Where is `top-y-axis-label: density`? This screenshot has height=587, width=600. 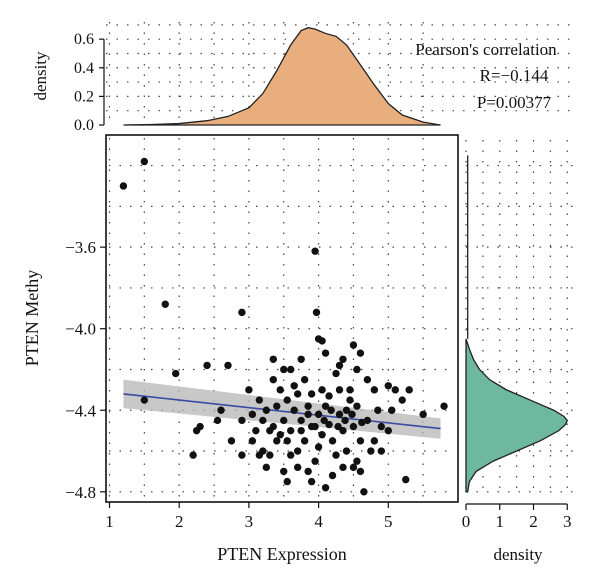
top-y-axis-label: density is located at coordinates (40, 76).